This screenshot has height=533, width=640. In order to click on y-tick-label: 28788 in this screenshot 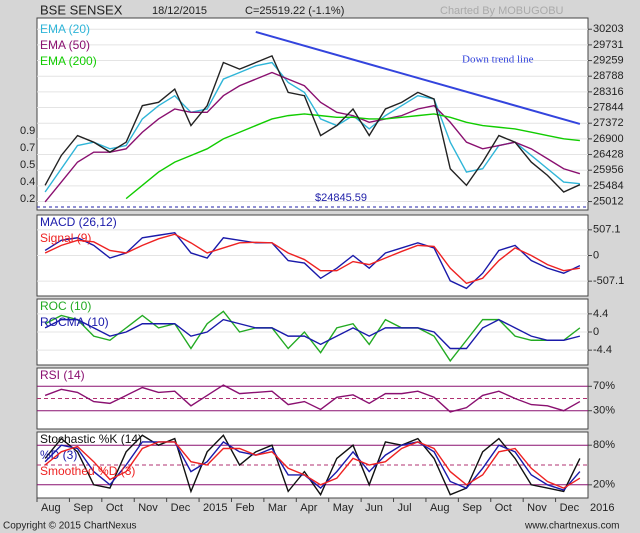, I will do `click(608, 76)`.